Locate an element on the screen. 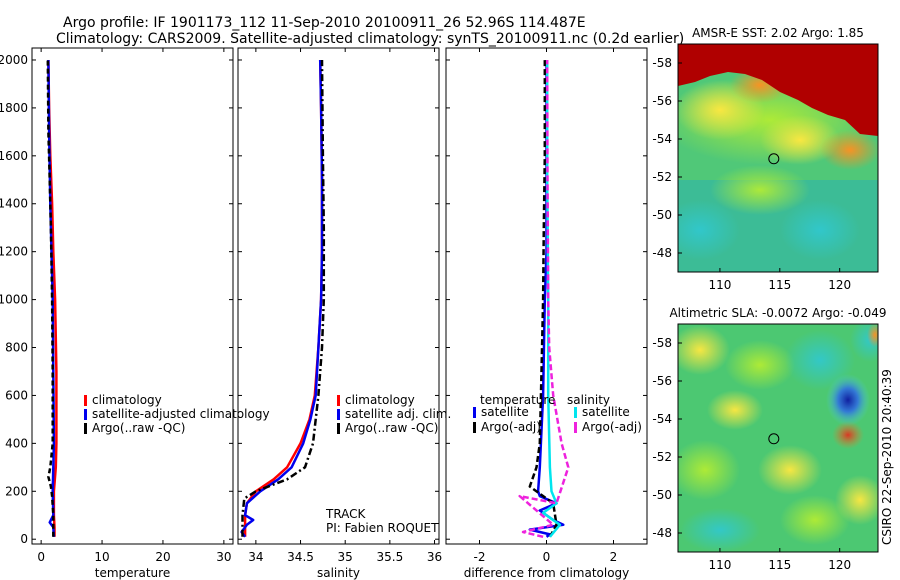 Image resolution: width=900 pixels, height=580 pixels. salinity-legend-label: Argo(..raw -QC) is located at coordinates (391, 428).